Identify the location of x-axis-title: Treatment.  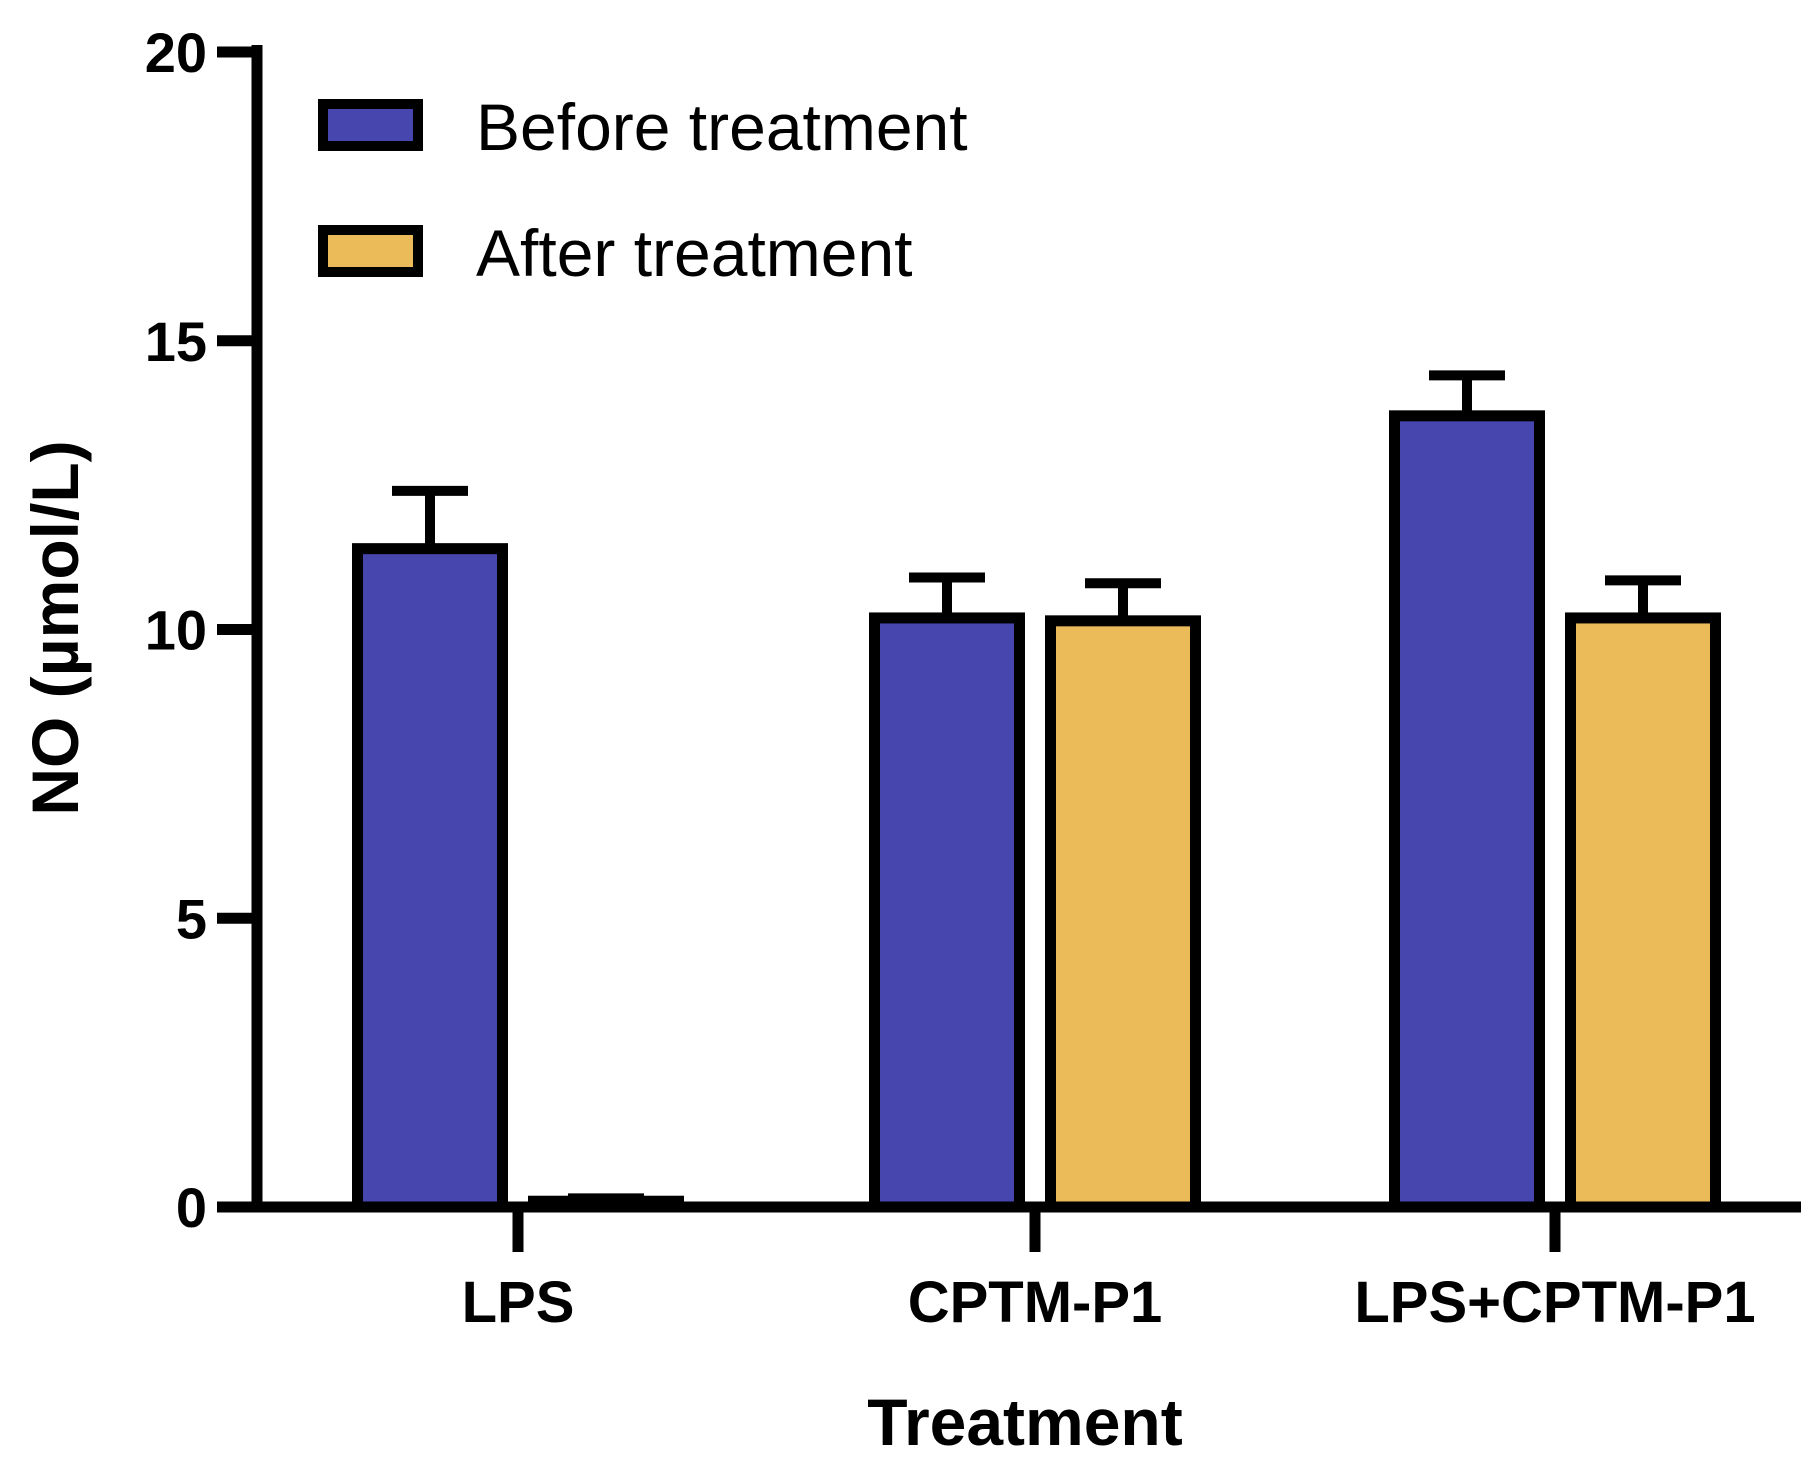
(1024, 1422).